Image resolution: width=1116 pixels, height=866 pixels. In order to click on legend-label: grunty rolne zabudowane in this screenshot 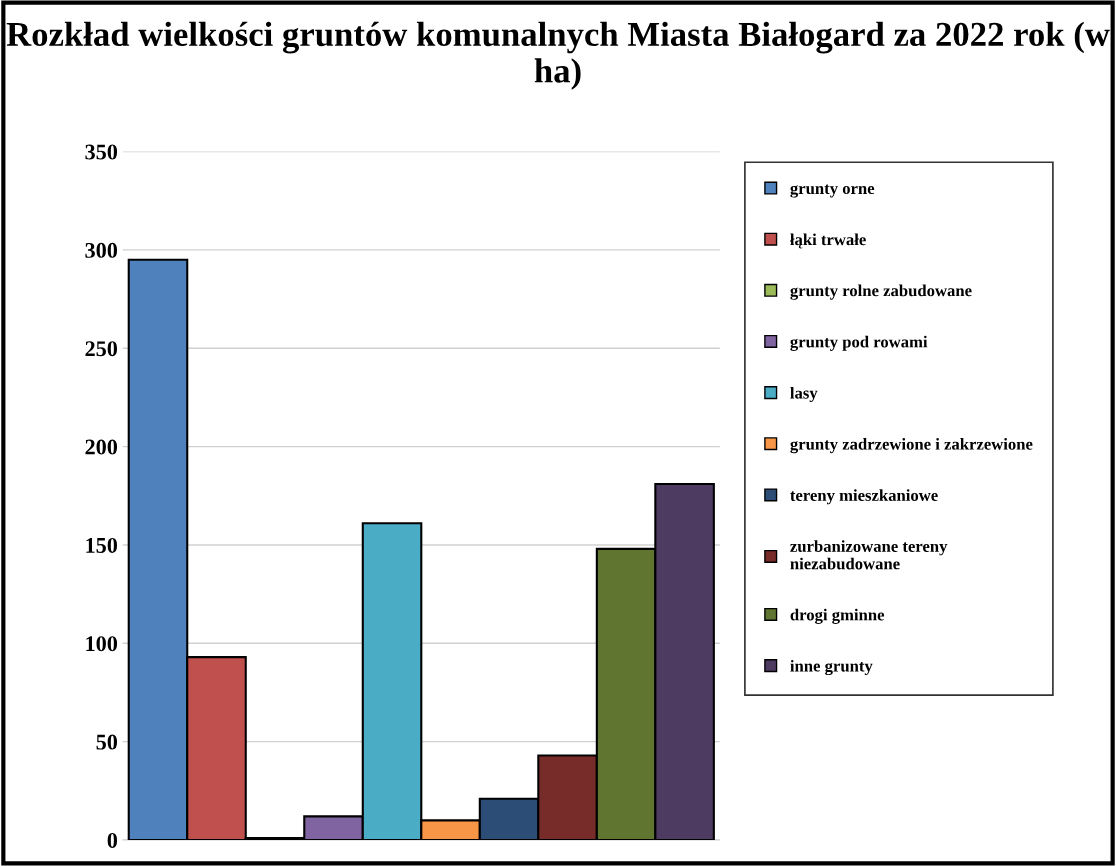, I will do `click(881, 292)`.